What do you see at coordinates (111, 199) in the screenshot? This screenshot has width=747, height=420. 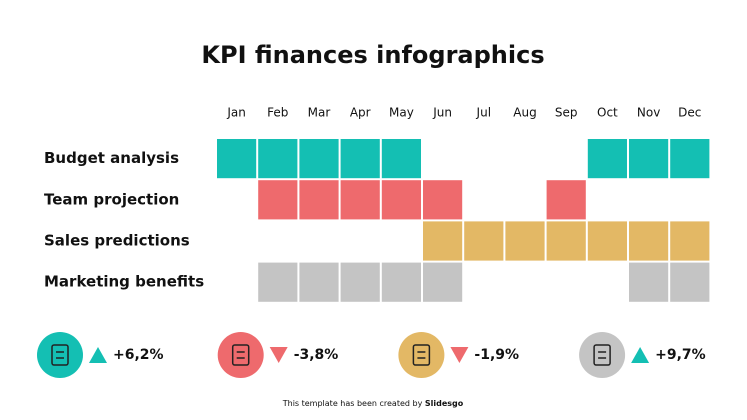 I see `row-label: Team projection` at bounding box center [111, 199].